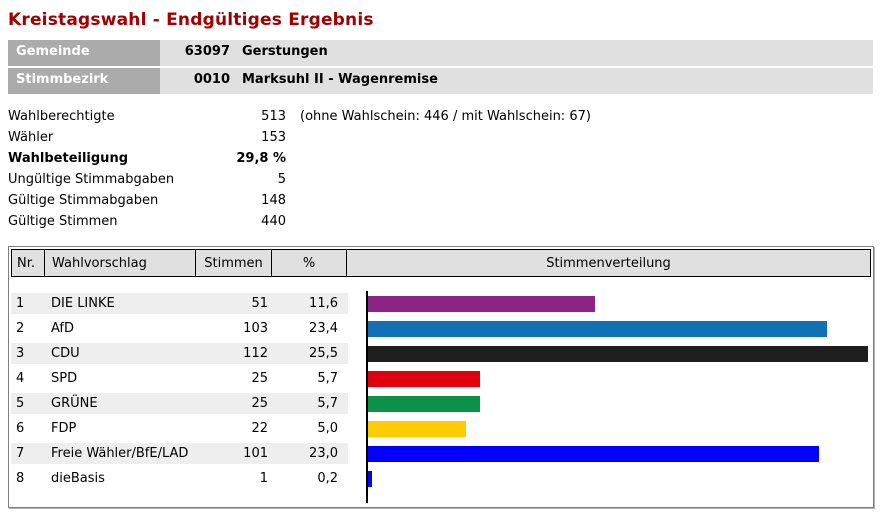 This screenshot has width=889, height=524. I want to click on result-nr: 7, so click(20, 453).